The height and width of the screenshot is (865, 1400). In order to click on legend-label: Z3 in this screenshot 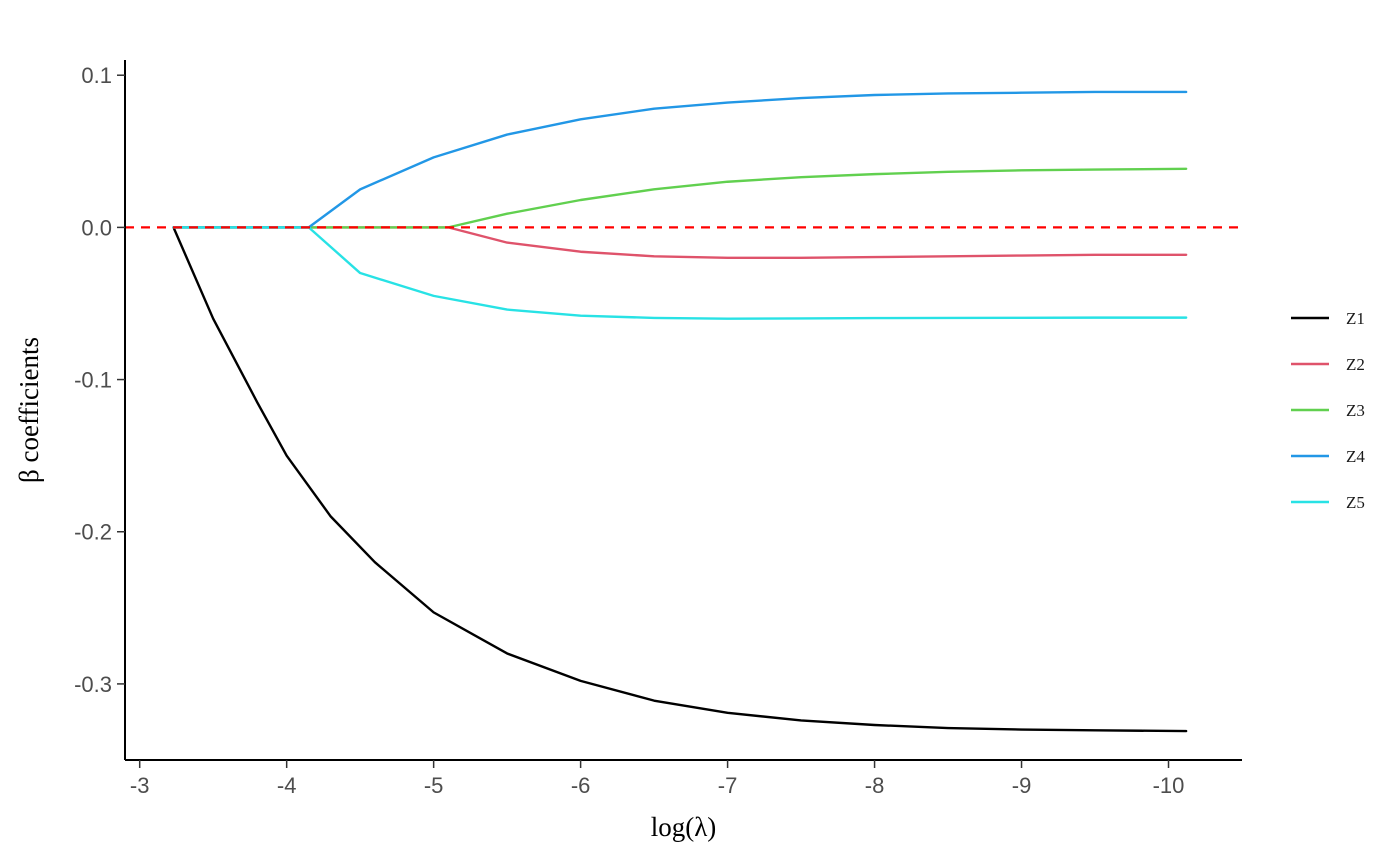, I will do `click(1355, 410)`.